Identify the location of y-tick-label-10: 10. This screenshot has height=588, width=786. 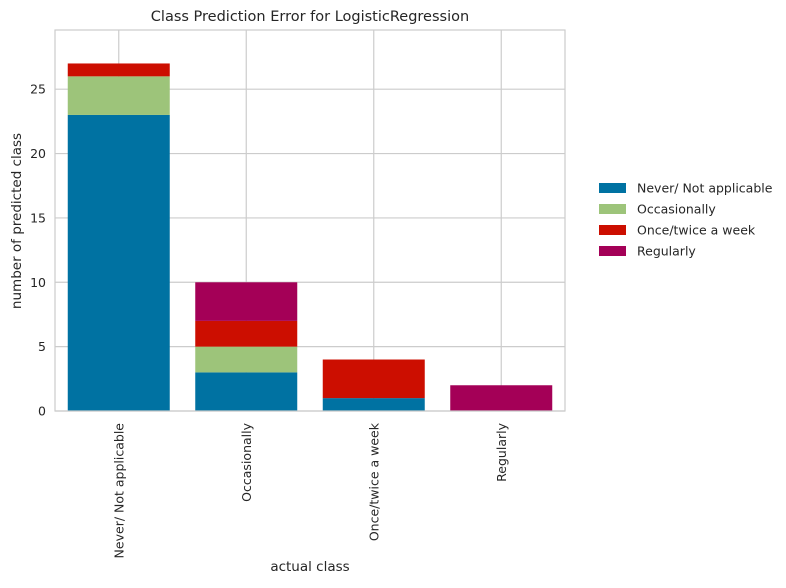
(38, 282).